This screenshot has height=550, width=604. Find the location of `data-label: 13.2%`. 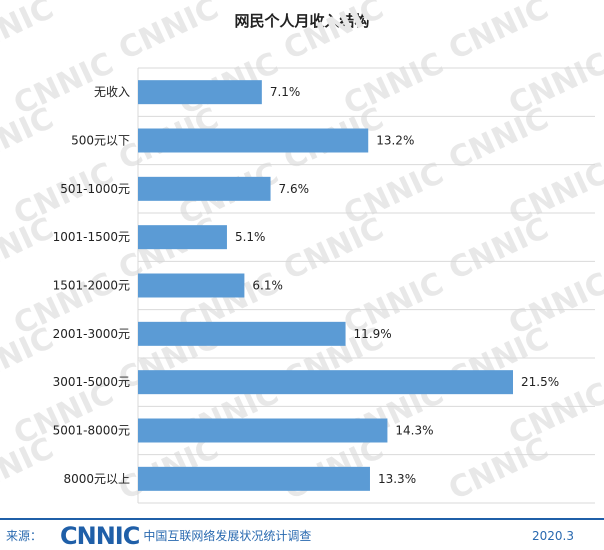

data-label: 13.2% is located at coordinates (395, 141).